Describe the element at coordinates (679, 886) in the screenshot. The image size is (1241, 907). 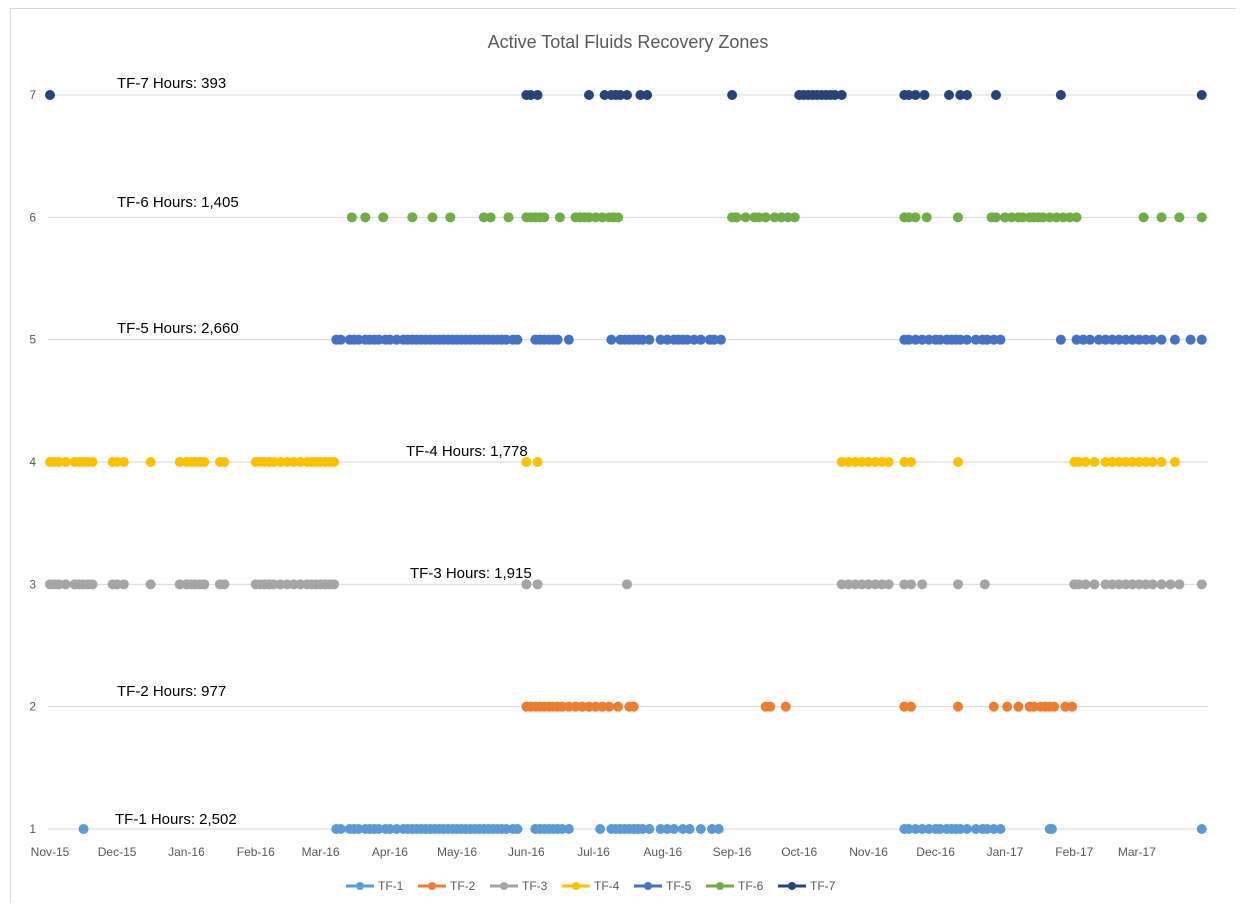
I see `legend-label: TF-5` at that location.